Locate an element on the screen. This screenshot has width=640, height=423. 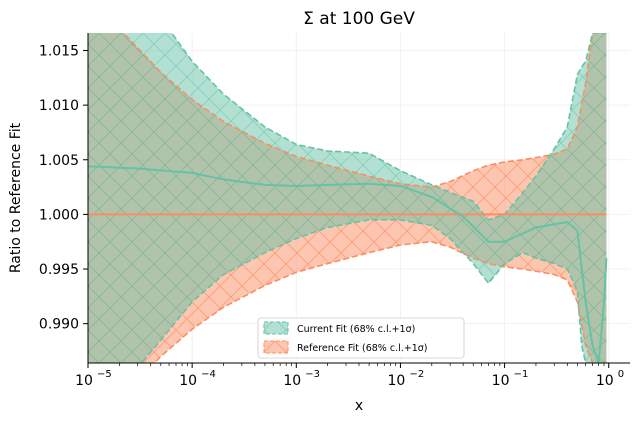
x-tick-exponent-4: −1 is located at coordinates (521, 374).